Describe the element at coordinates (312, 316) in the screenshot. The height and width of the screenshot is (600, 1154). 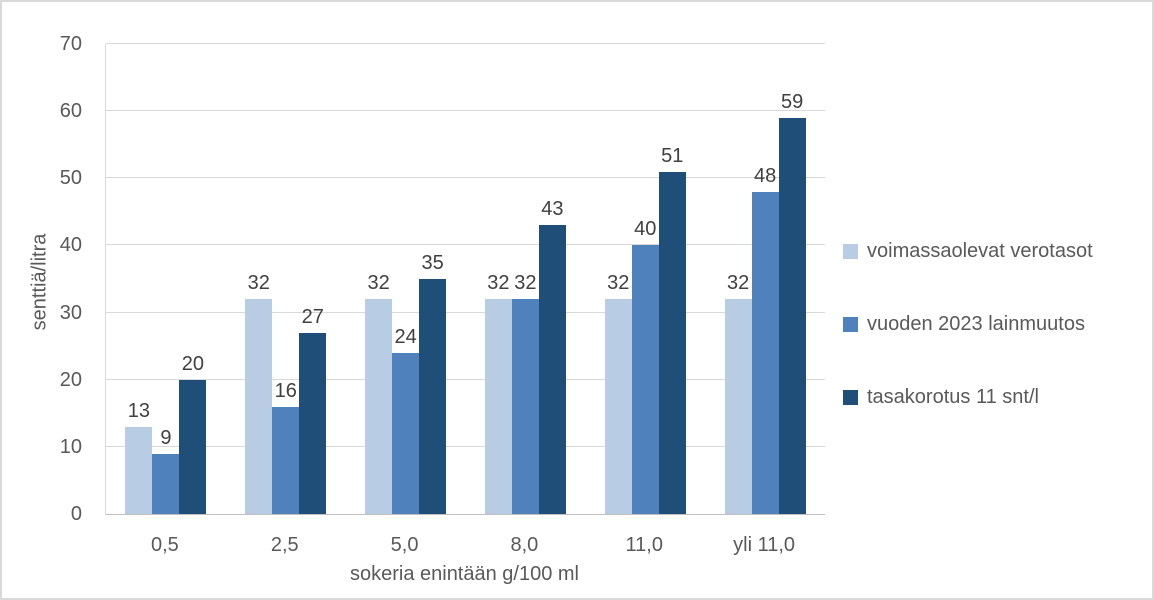
I see `bar-value-label: 27` at that location.